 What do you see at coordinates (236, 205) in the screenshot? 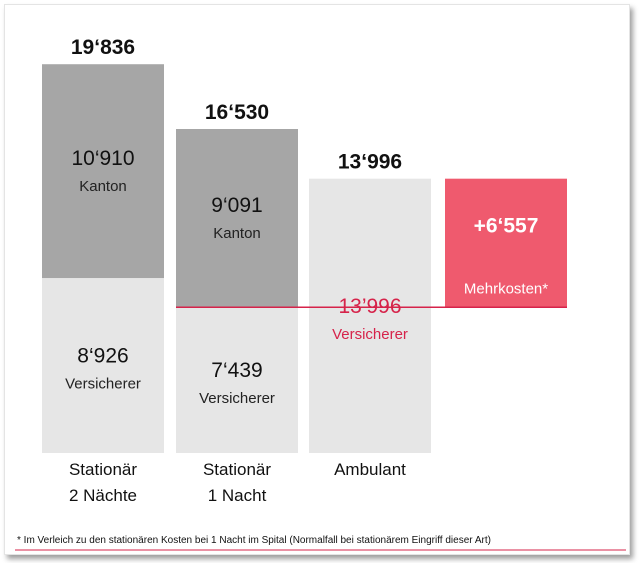
I see `canton-value-label: 9‘091` at bounding box center [236, 205].